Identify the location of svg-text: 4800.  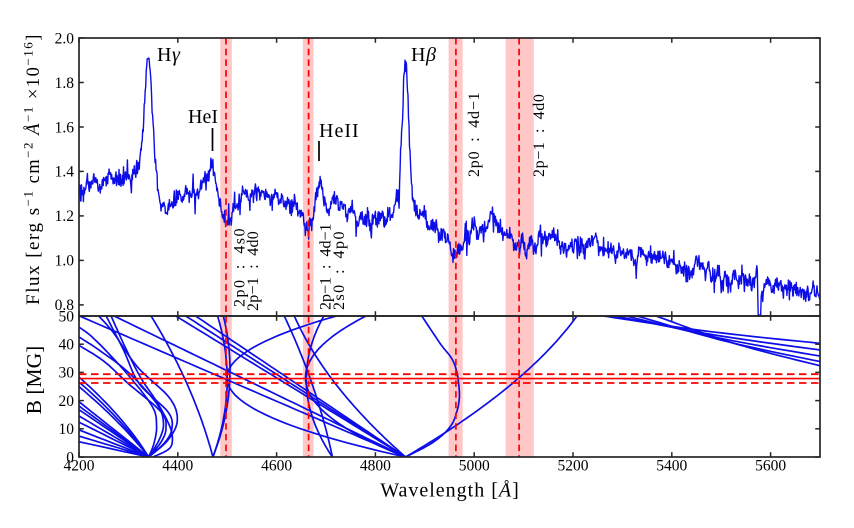
(375, 466).